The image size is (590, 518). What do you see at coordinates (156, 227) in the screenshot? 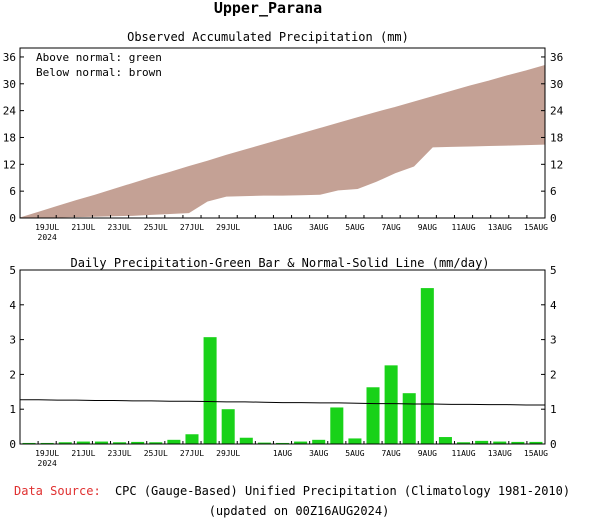
I see `accumulated-xtick-label: 25JUL` at bounding box center [156, 227].